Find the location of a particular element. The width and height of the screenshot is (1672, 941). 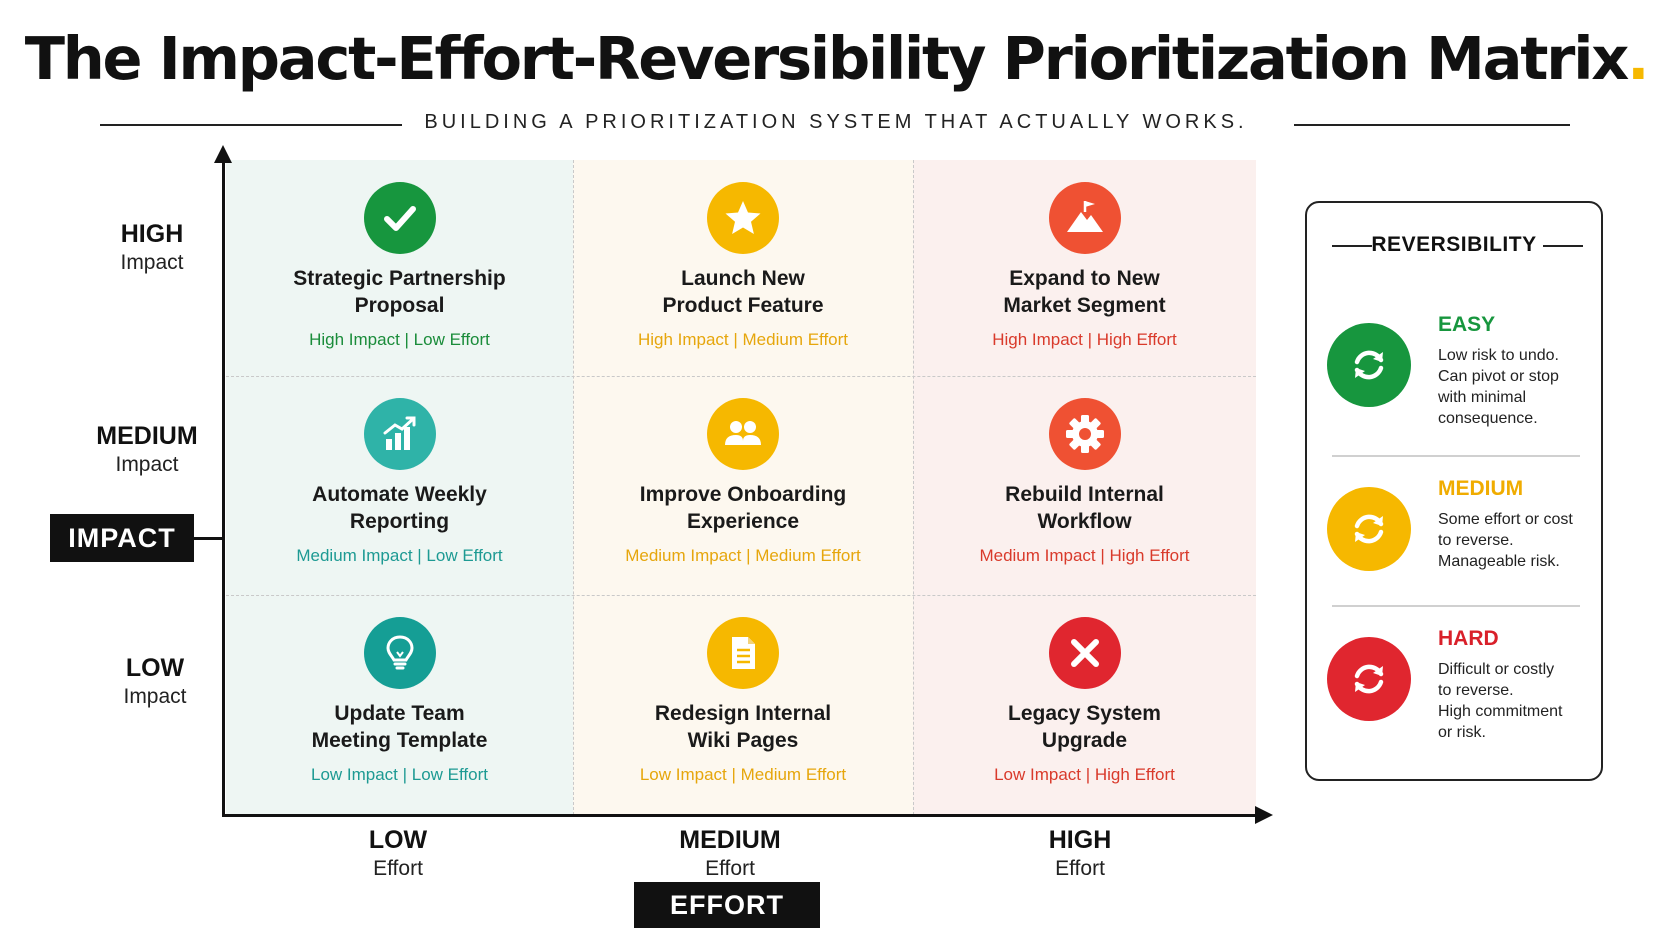

lightbulb-icon is located at coordinates (399, 653).